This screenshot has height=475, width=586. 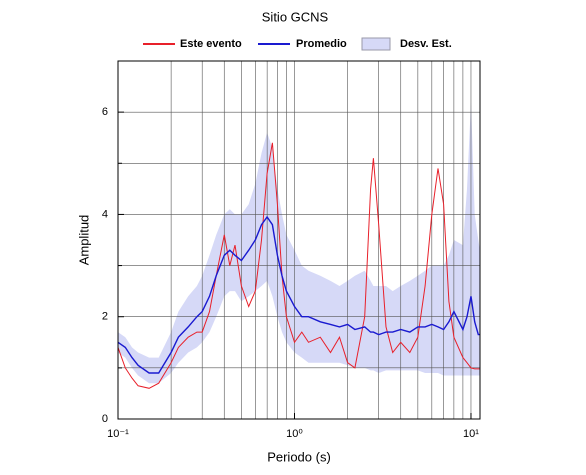 I want to click on y-tick-label: 6, so click(x=105, y=112).